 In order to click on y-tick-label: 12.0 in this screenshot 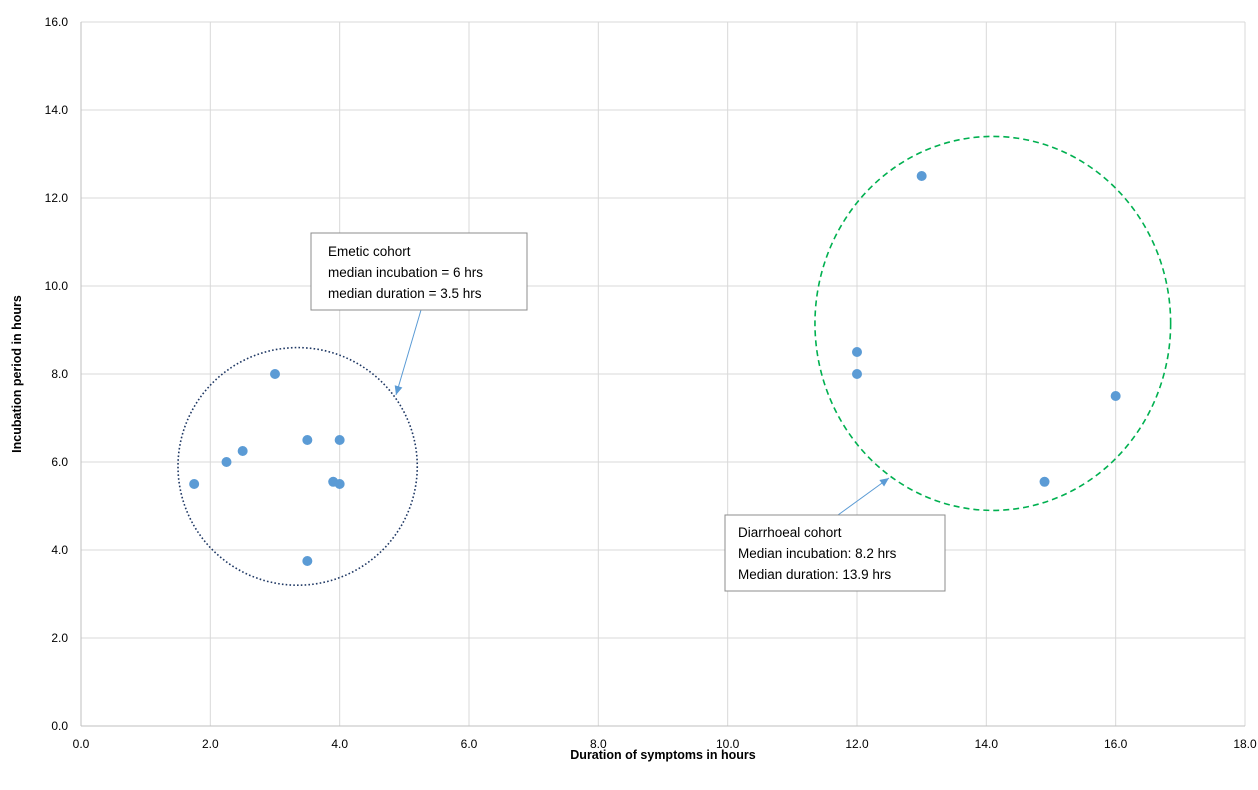, I will do `click(57, 198)`.